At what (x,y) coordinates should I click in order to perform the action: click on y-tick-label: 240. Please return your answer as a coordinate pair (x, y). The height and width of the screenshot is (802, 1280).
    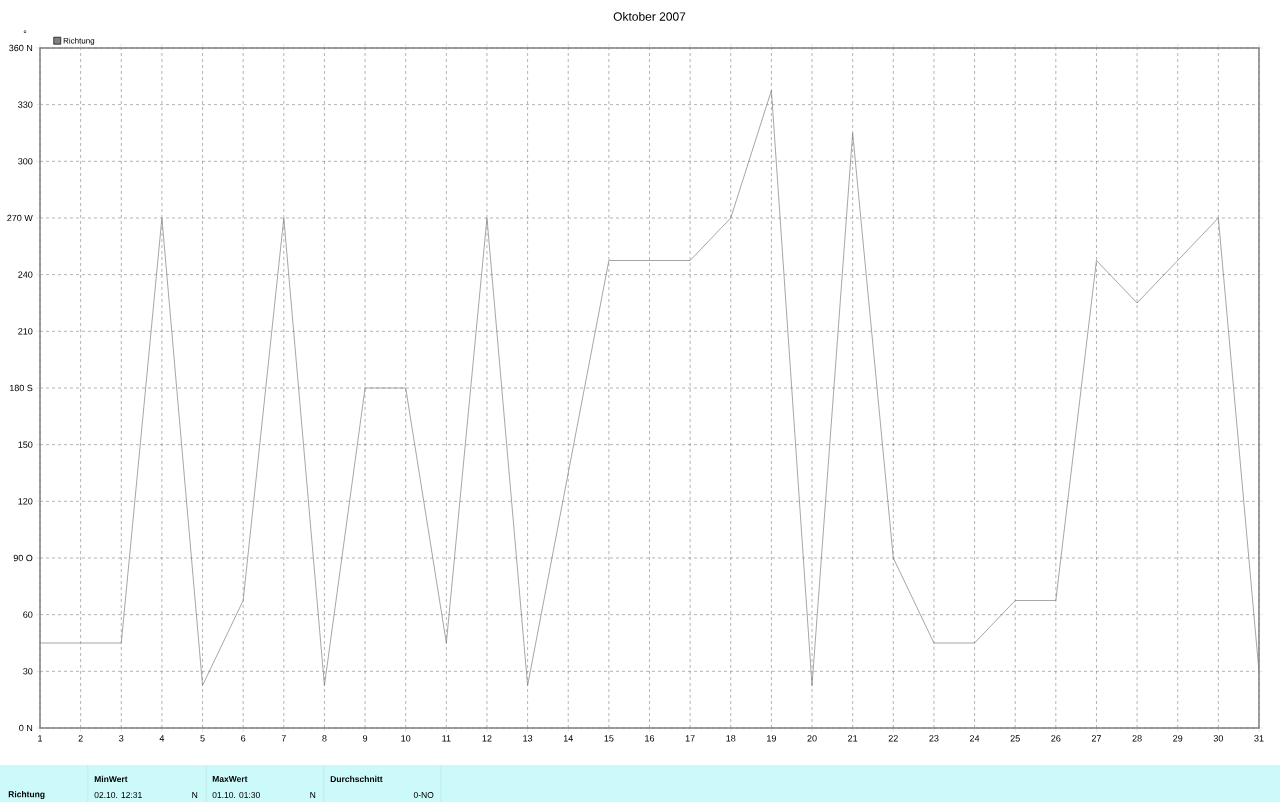
    Looking at the image, I should click on (25, 274).